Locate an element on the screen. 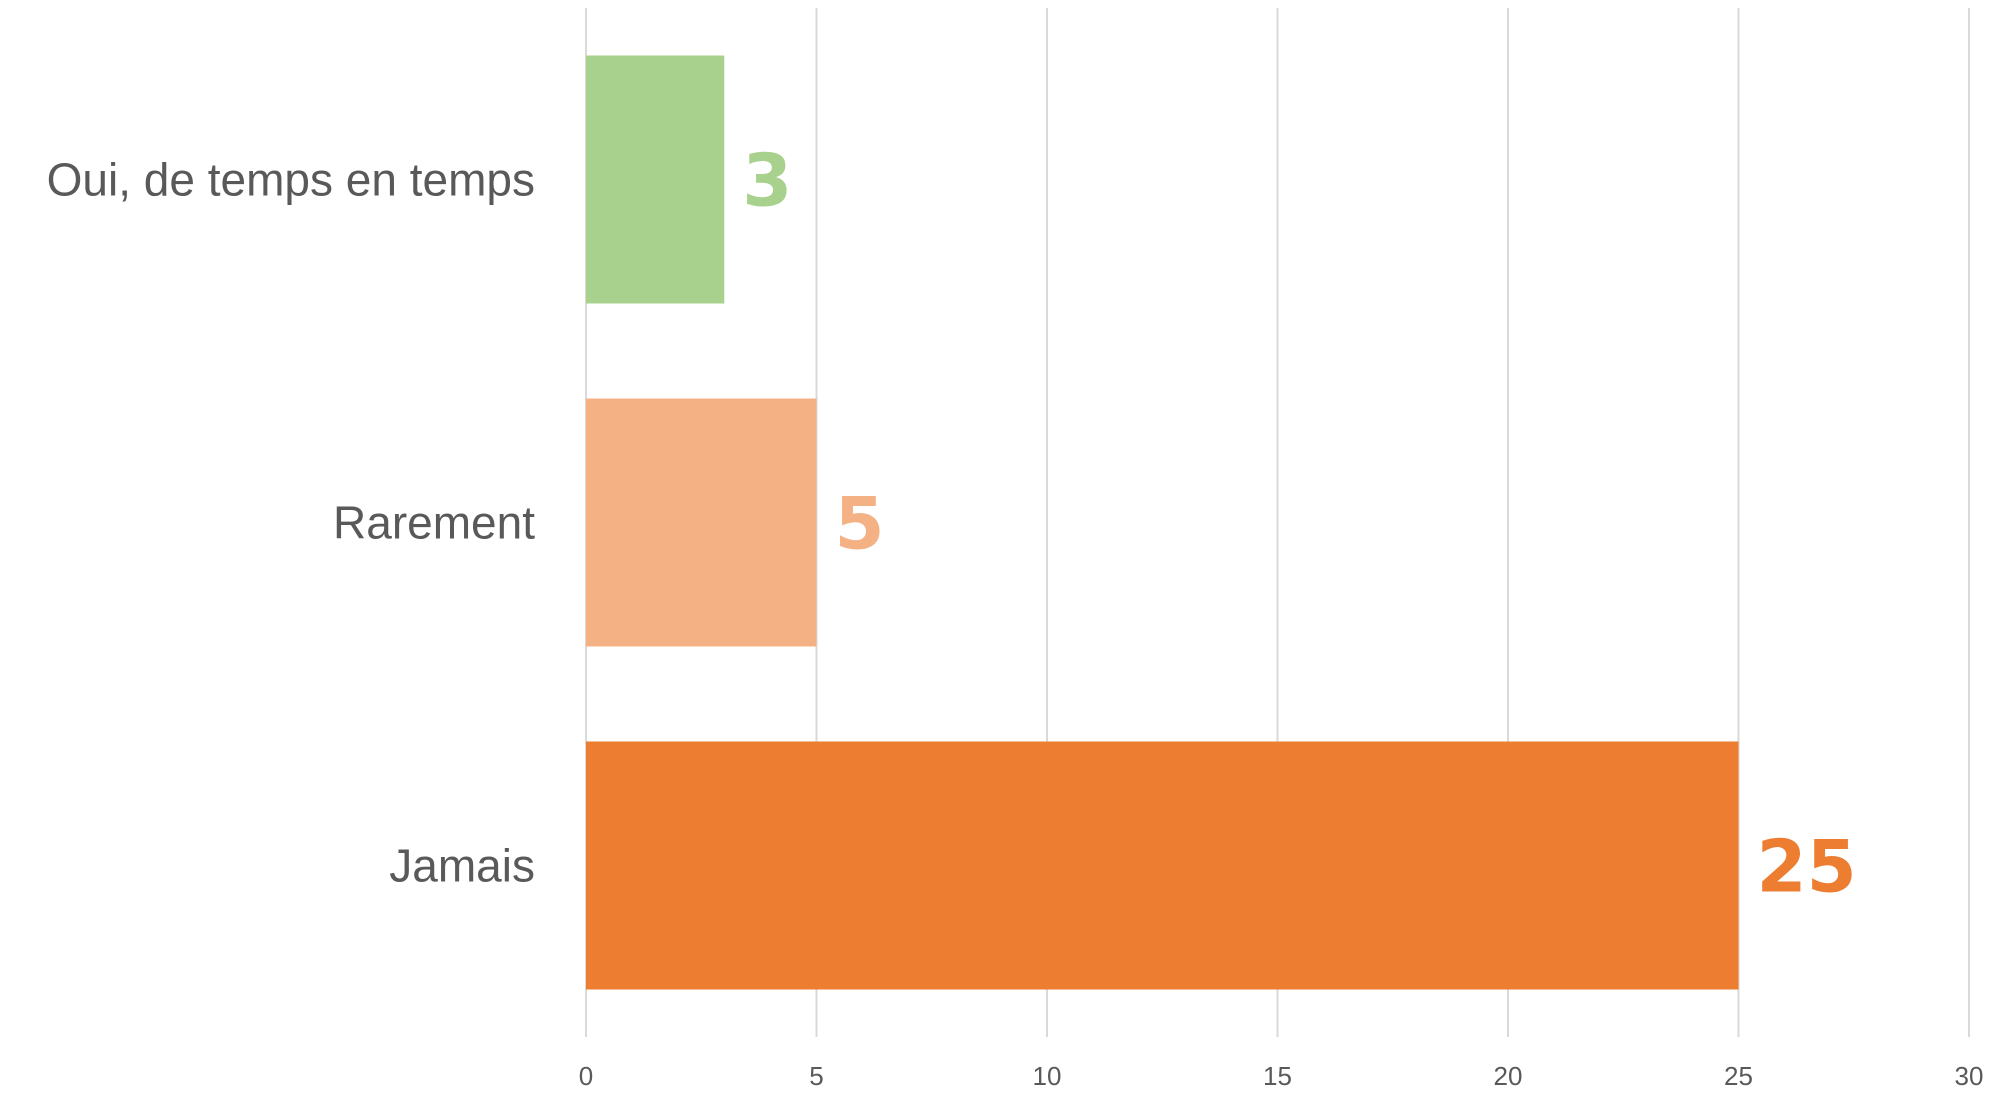  category-label-1: Oui, de temps en temps is located at coordinates (291, 180).